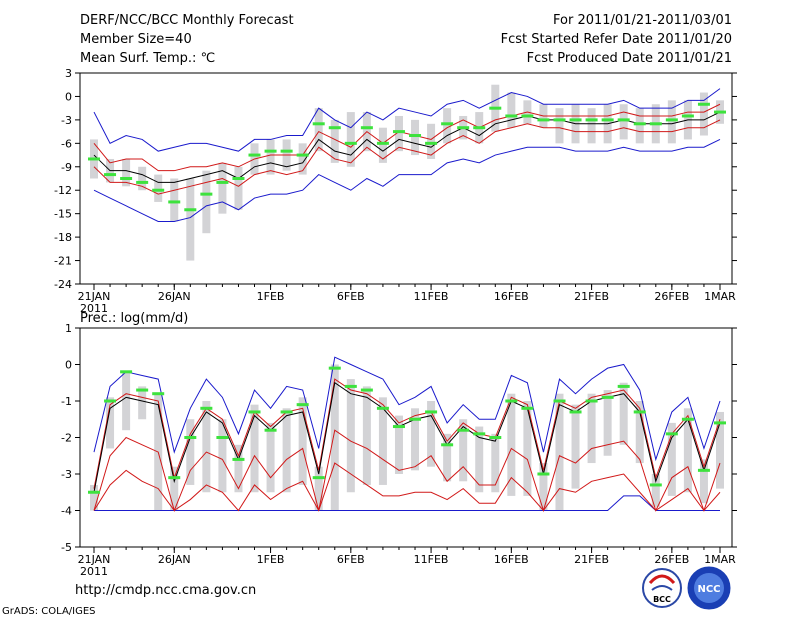  I want to click on temp-variable-label: Mean Surf. Temp.: ℃, so click(147, 58).